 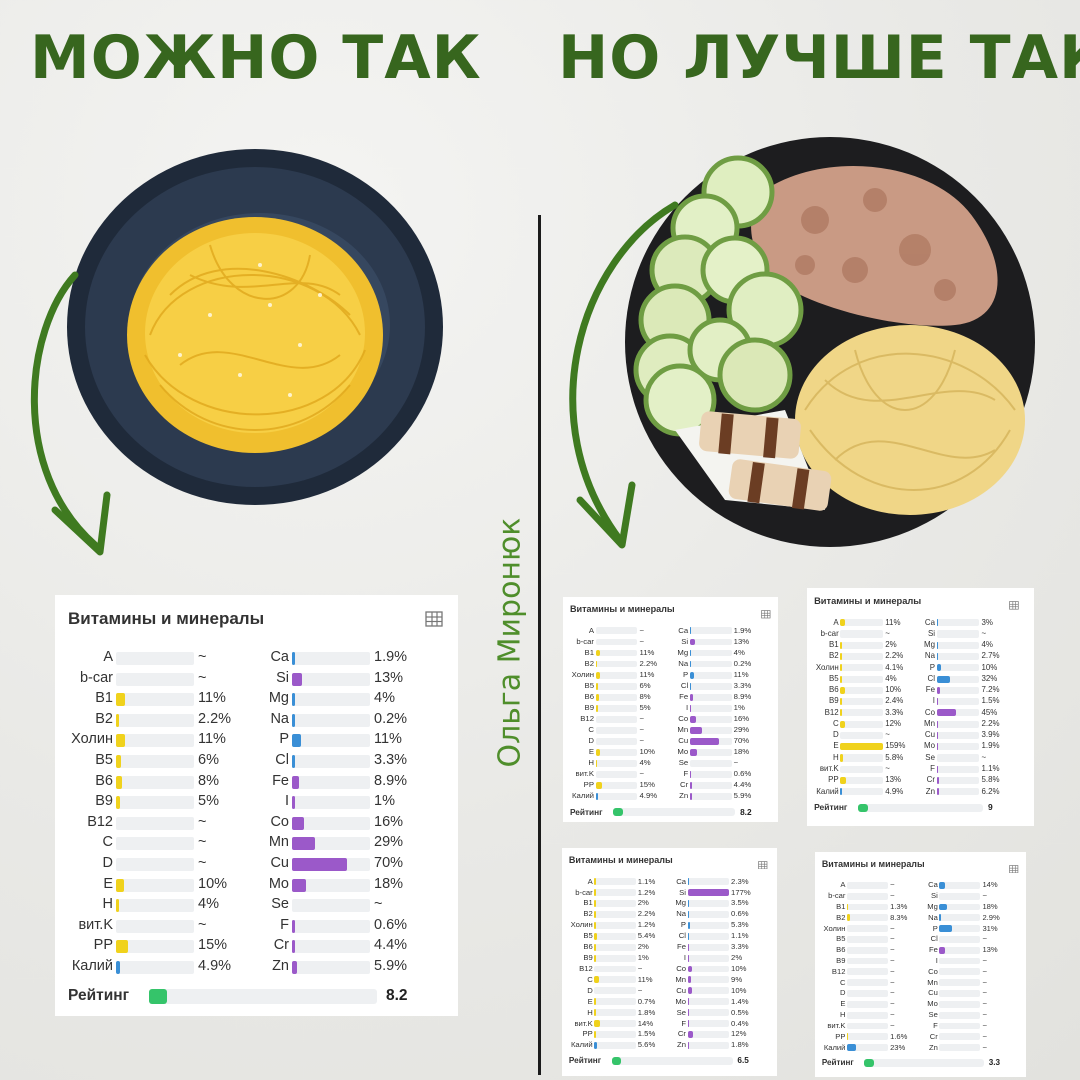 What do you see at coordinates (590, 881) in the screenshot?
I see `nutrient-label: A` at bounding box center [590, 881].